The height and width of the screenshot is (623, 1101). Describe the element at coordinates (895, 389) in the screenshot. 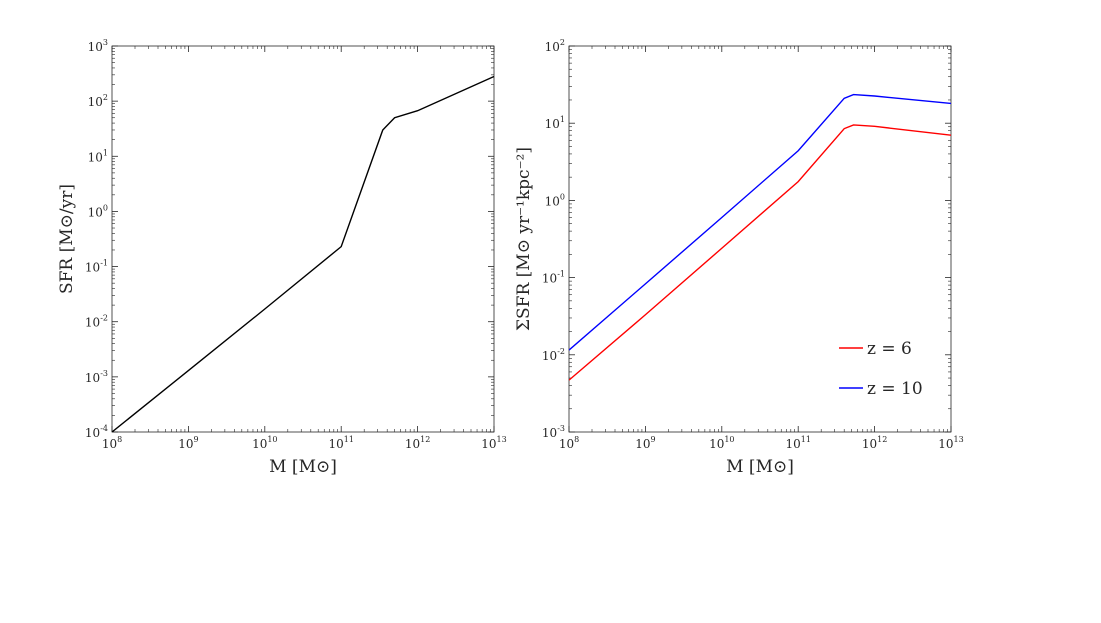

I see `legend-label: z = 10` at that location.